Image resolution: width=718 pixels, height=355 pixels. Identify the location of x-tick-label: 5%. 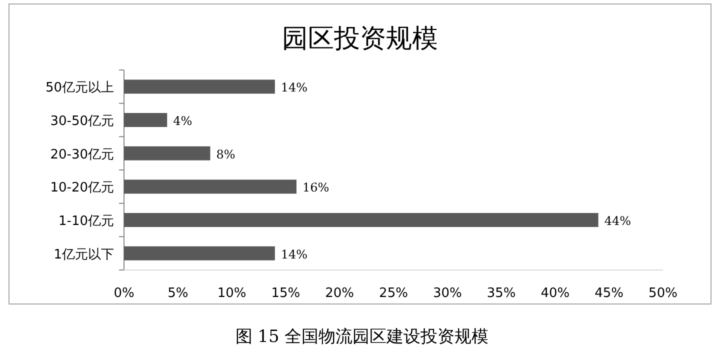
(178, 293).